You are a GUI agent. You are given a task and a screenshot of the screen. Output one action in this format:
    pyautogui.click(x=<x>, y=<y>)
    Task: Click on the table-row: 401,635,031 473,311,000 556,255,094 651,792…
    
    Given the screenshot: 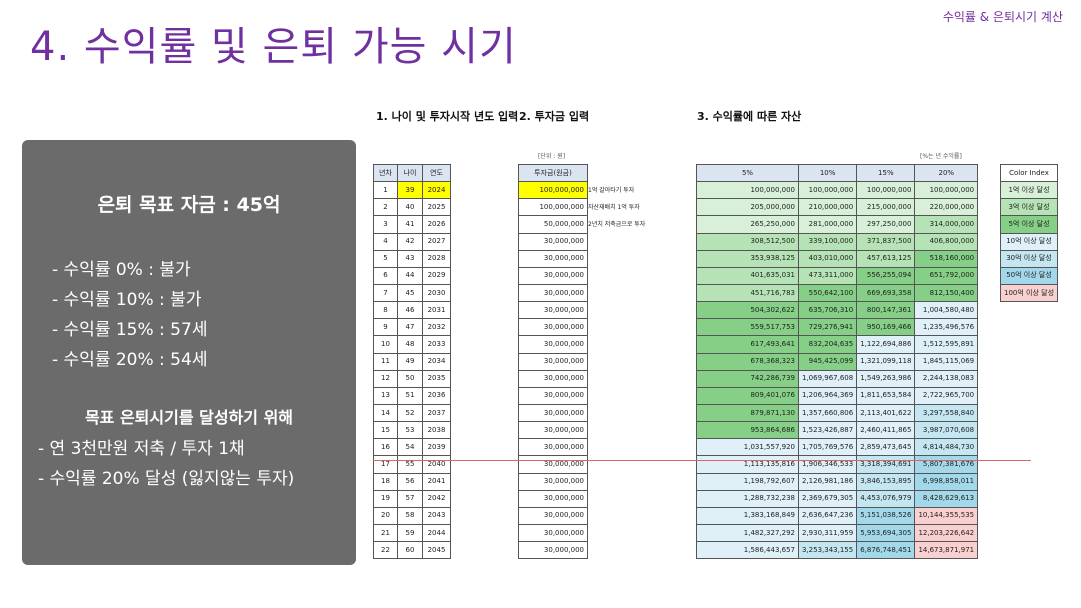 What is the action you would take?
    pyautogui.click(x=837, y=275)
    